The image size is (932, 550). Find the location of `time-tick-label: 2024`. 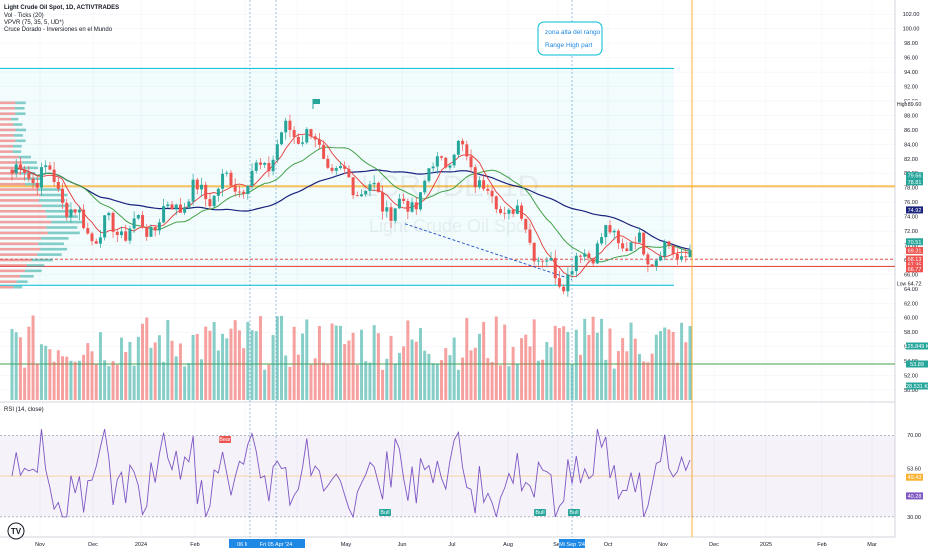

time-tick-label: 2024 is located at coordinates (141, 545).